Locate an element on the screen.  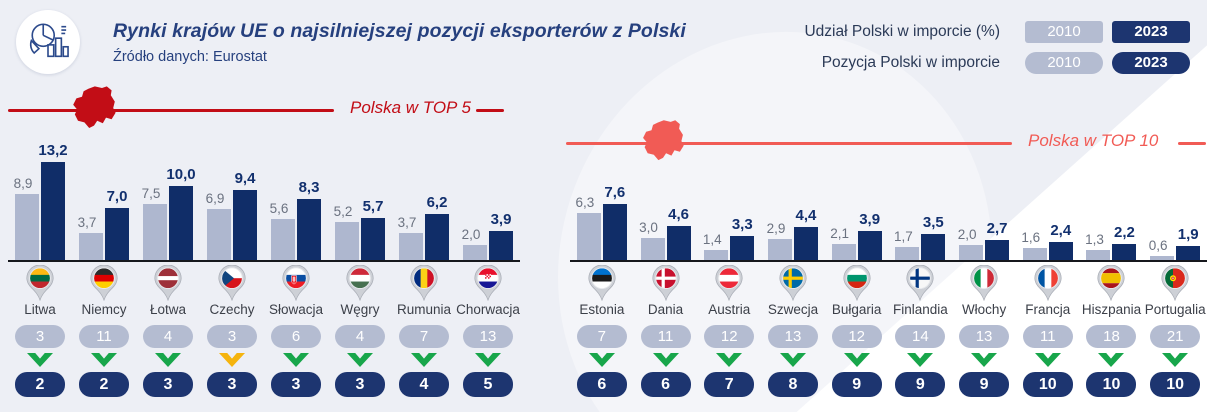
country-column: 3,7 7,0 Niemcy 11 2 is located at coordinates (104, 273).